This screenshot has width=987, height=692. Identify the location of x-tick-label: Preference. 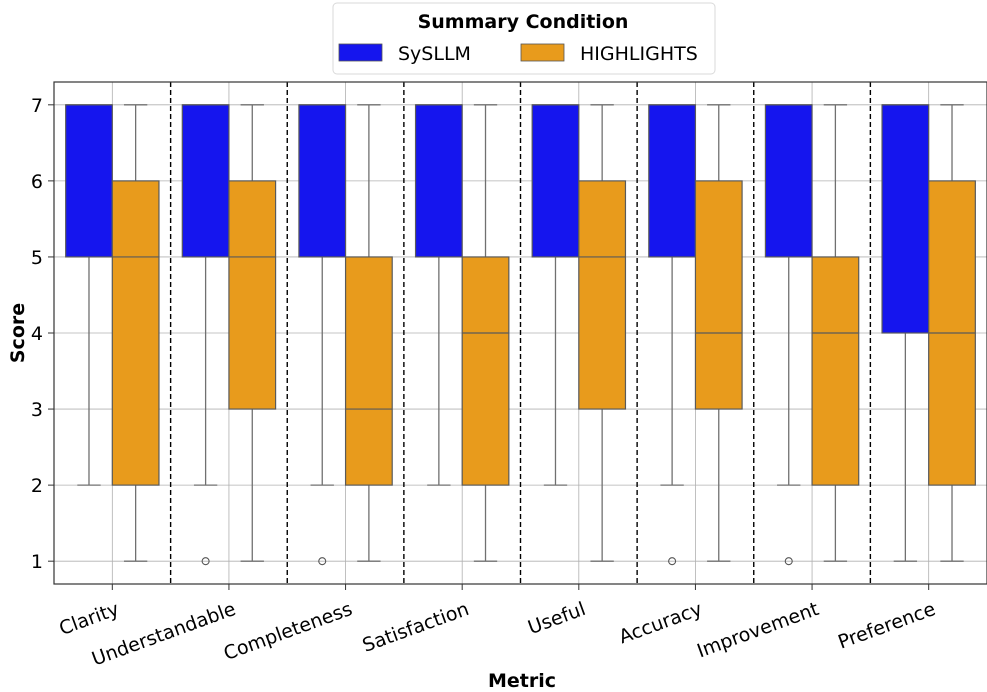
(886, 626).